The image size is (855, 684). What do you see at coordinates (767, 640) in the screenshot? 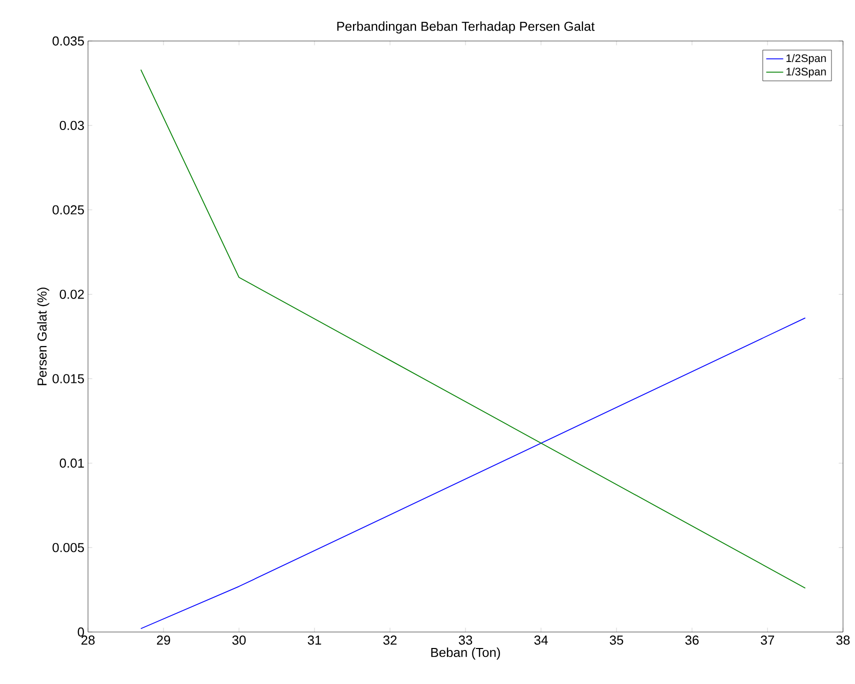
I see `x-tick-label: 37` at bounding box center [767, 640].